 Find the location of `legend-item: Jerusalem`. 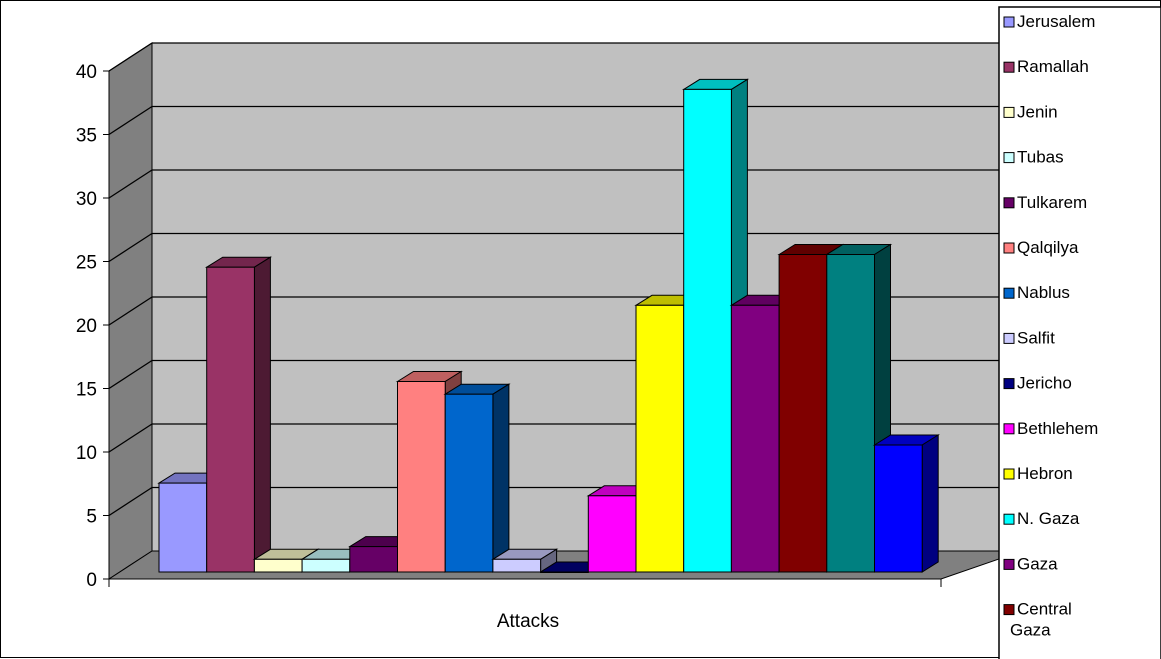

legend-item: Jerusalem is located at coordinates (1049, 21).